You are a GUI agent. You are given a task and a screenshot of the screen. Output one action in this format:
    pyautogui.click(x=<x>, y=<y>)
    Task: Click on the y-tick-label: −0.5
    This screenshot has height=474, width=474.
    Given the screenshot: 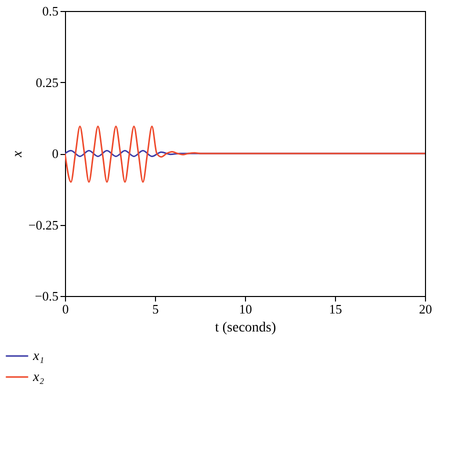 What is the action you would take?
    pyautogui.click(x=46, y=296)
    